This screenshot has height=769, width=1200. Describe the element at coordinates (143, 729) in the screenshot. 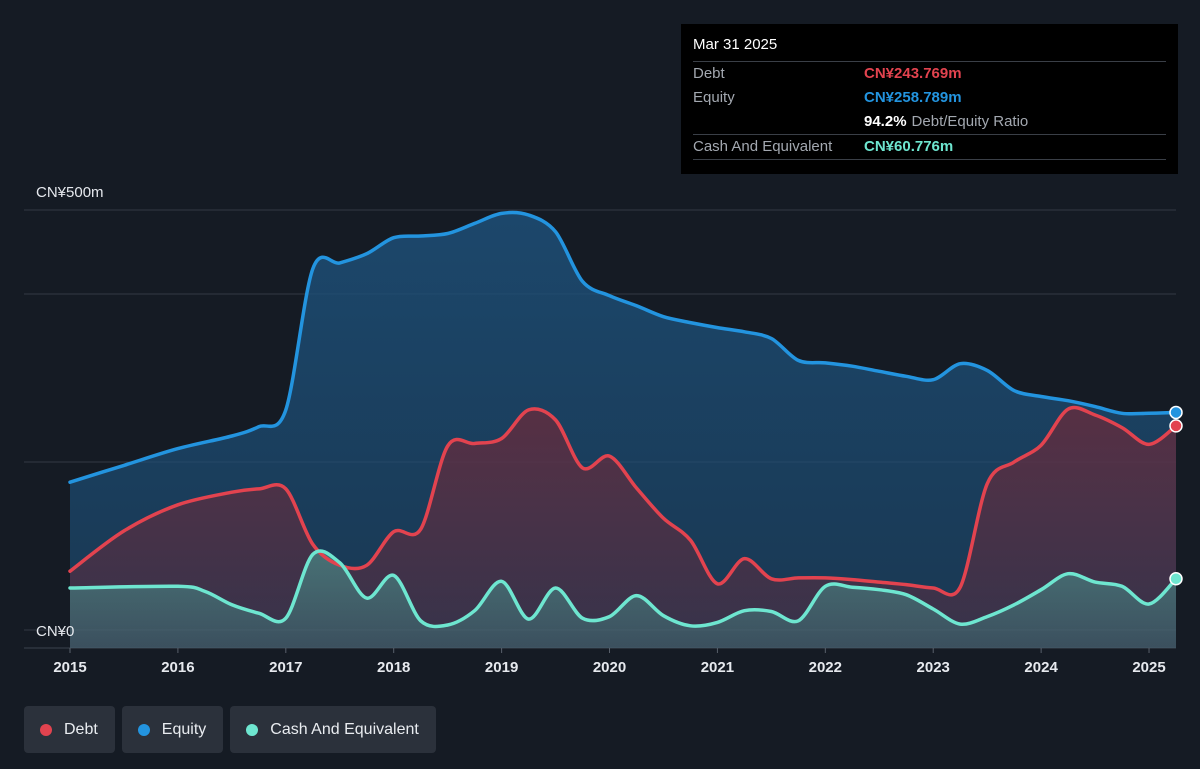

I see `equity-dot-icon` at that location.